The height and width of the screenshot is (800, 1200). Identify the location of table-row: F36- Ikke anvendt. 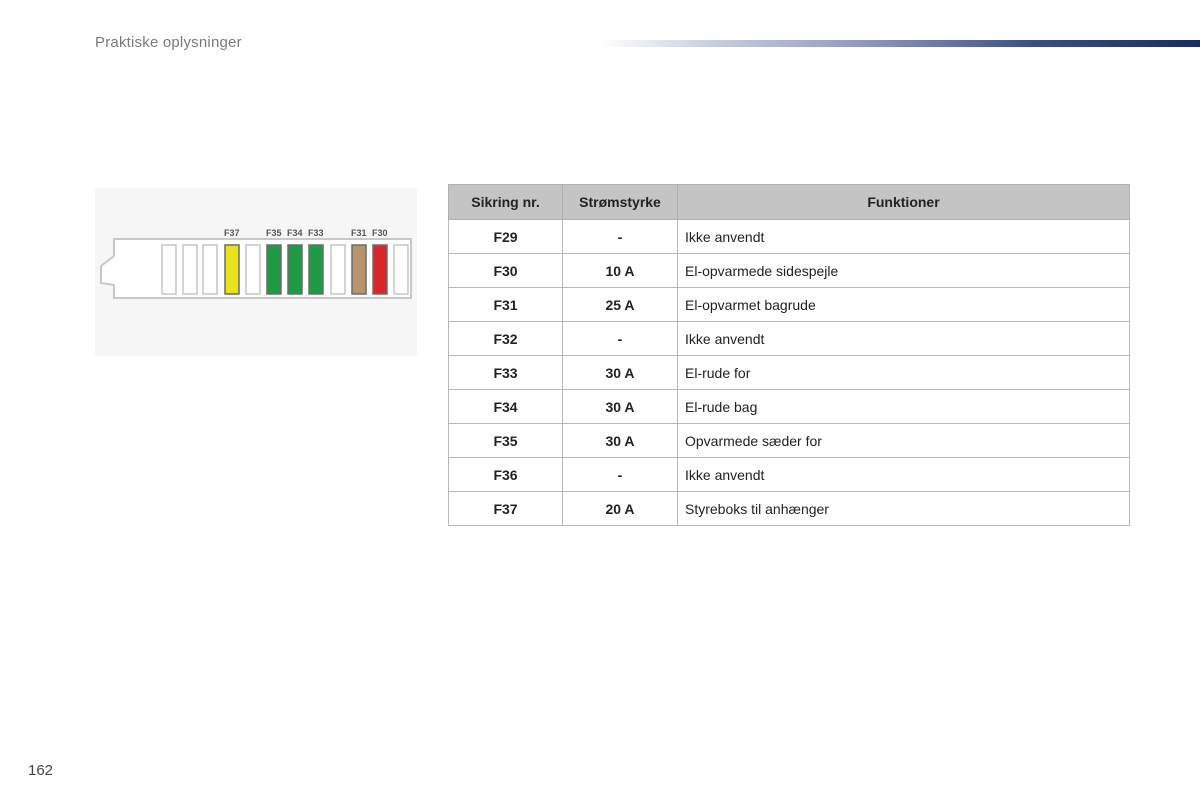
(789, 474).